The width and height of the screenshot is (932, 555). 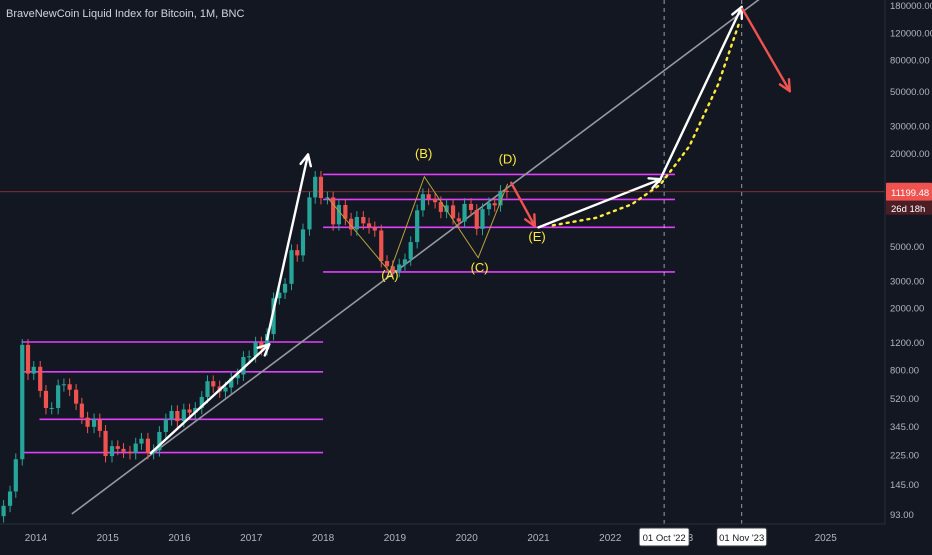 I want to click on x-tick-label: 2019, so click(x=395, y=538).